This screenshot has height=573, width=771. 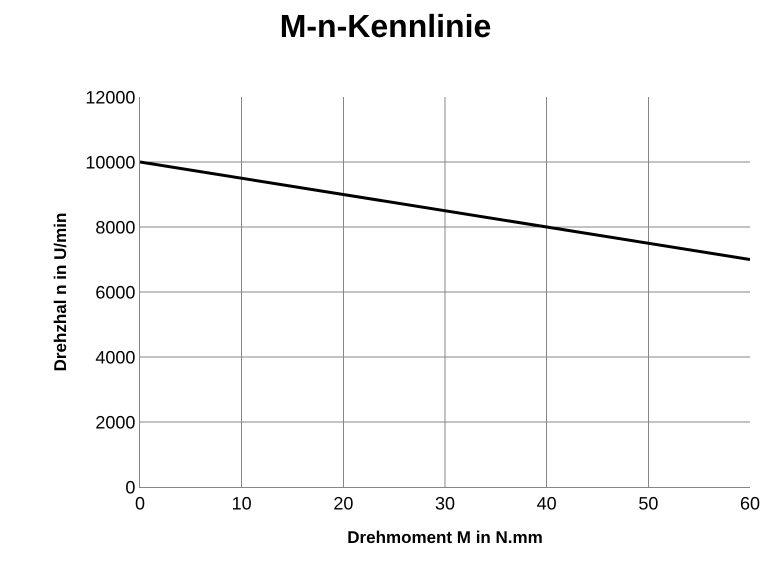 What do you see at coordinates (386, 26) in the screenshot?
I see `chart-title: M-n-Kennlinie` at bounding box center [386, 26].